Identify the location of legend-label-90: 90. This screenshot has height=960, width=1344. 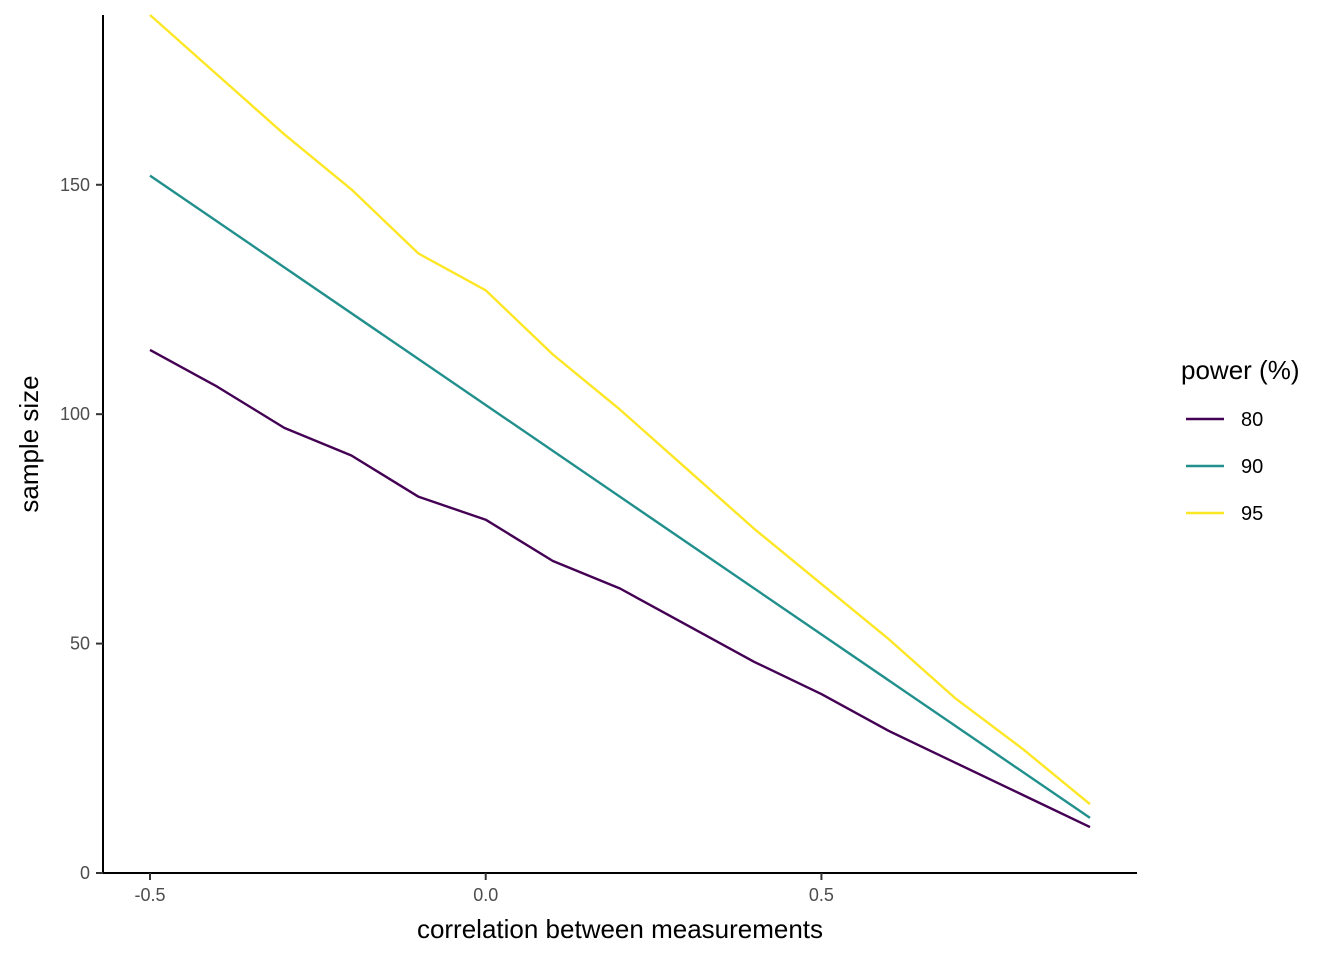
(1252, 467).